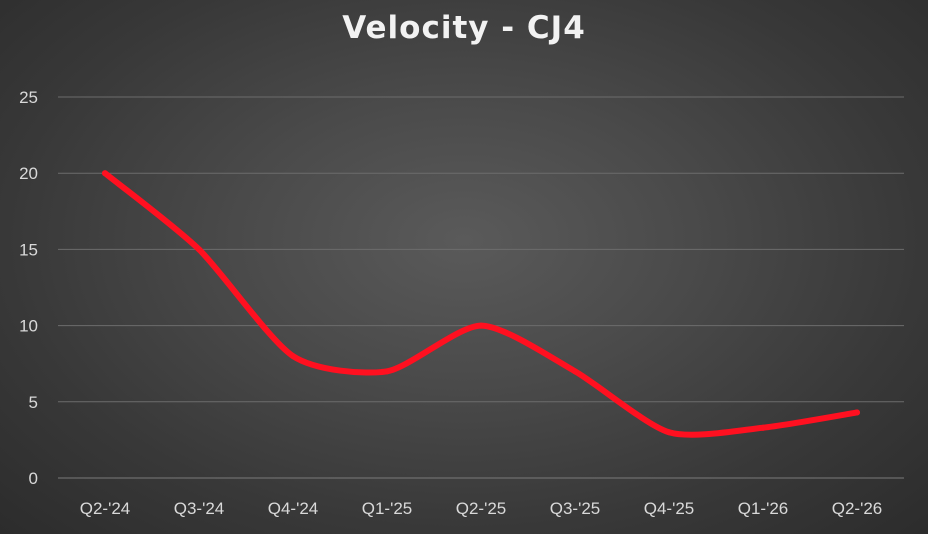 This screenshot has height=534, width=928. Describe the element at coordinates (105, 508) in the screenshot. I see `x-tick-label: Q2-'24` at that location.